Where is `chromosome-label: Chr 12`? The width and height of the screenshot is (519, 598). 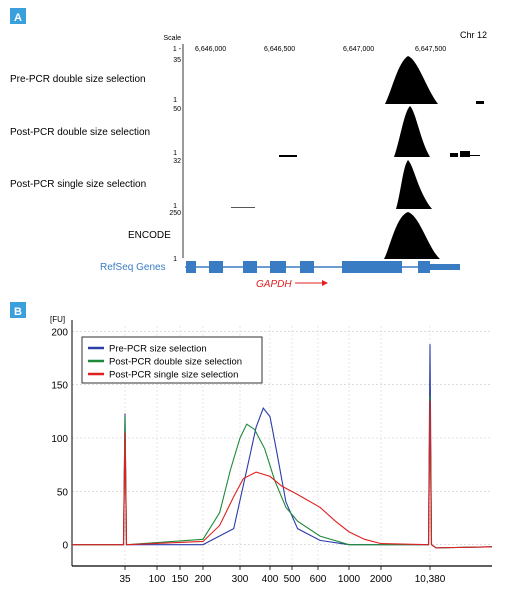
chromosome-label: Chr 12 is located at coordinates (473, 35).